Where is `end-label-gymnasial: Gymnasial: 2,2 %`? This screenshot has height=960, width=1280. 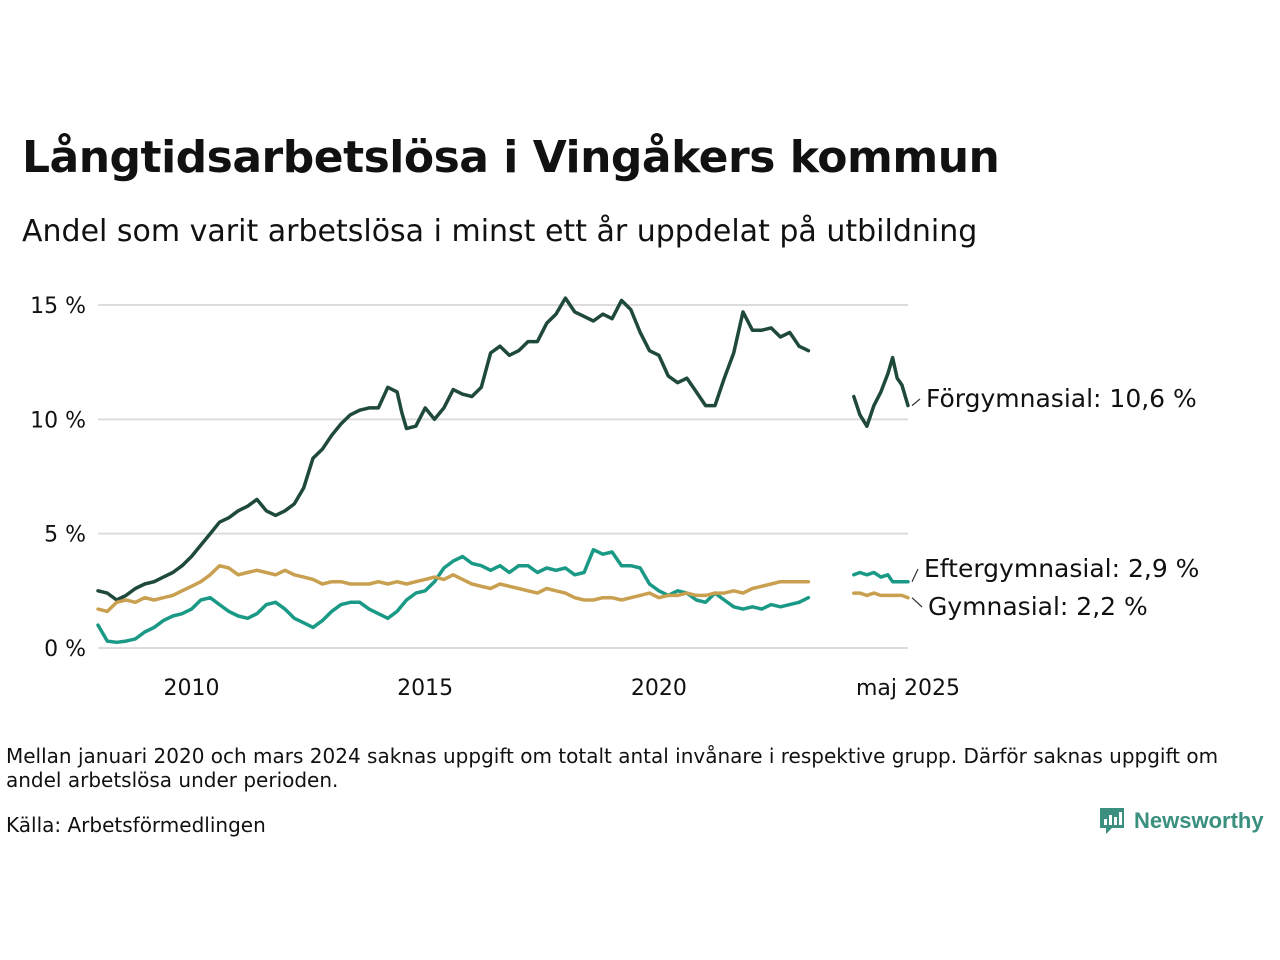
end-label-gymnasial: Gymnasial: 2,2 % is located at coordinates (1038, 606).